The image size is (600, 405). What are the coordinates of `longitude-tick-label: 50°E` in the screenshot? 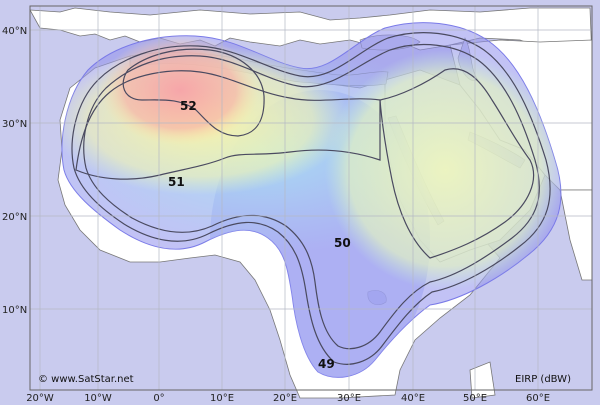 It's located at (475, 398).